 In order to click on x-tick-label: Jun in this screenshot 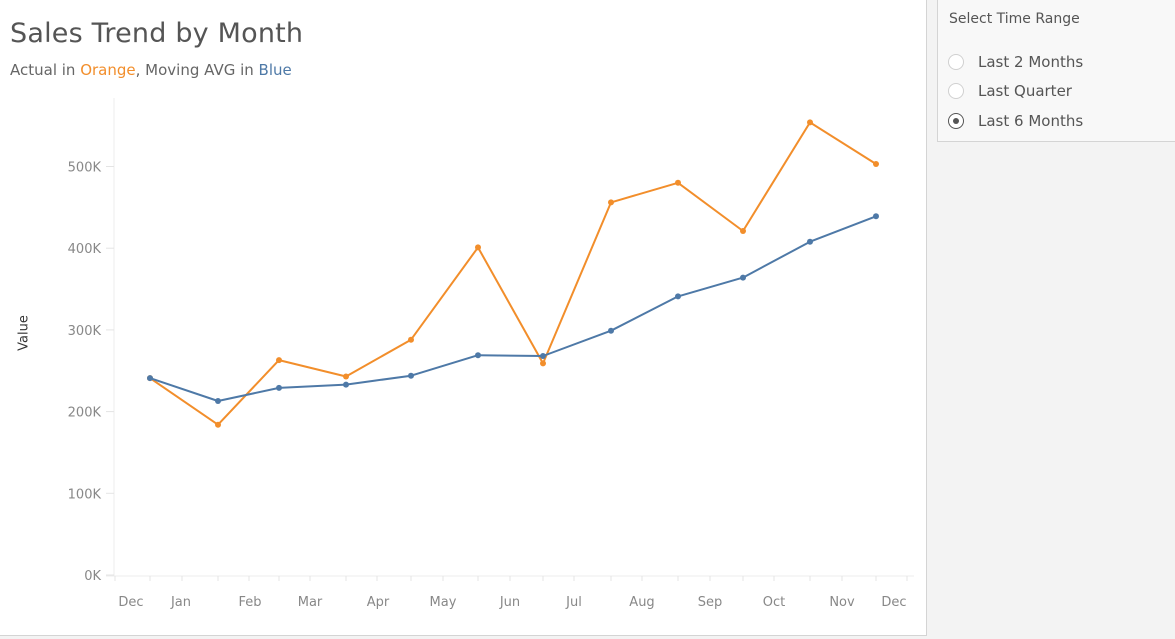, I will do `click(509, 602)`.